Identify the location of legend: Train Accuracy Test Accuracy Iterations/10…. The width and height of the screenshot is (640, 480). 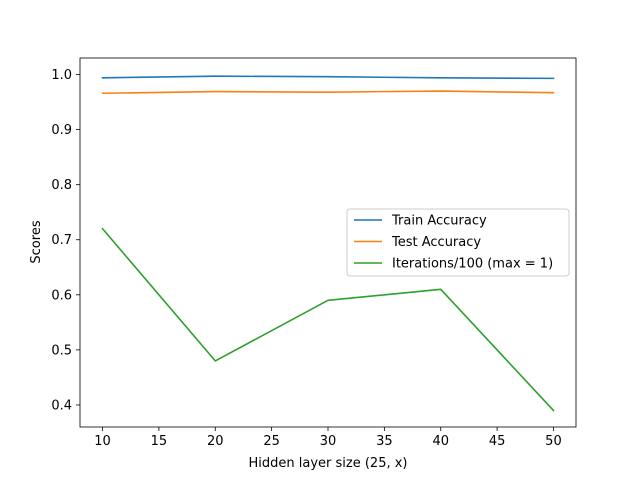
(458, 242).